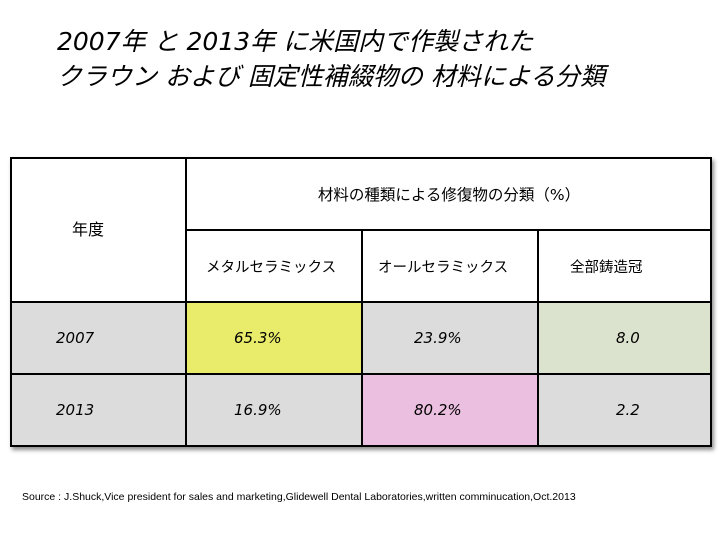 The width and height of the screenshot is (720, 540). What do you see at coordinates (88, 229) in the screenshot?
I see `year-header: 年度` at bounding box center [88, 229].